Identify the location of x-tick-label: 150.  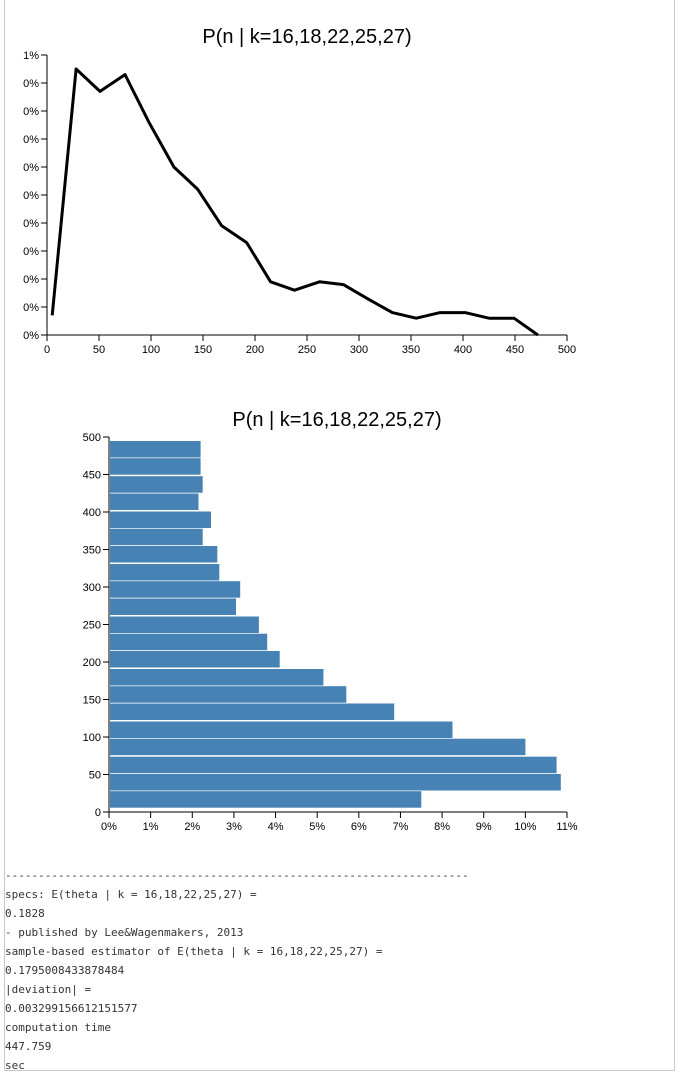
(203, 350).